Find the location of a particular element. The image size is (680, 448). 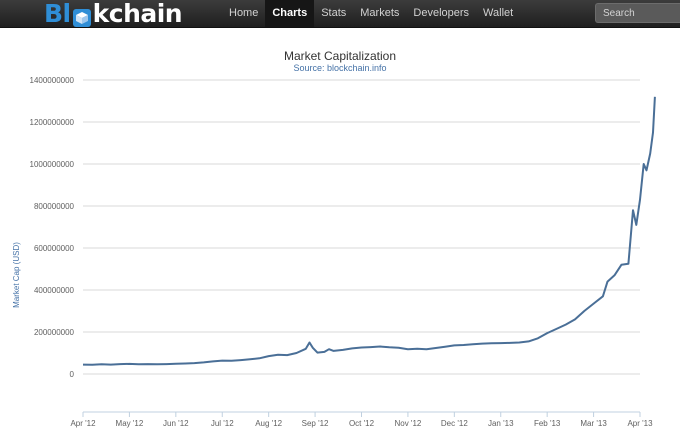

nav-item-wallet: Wallet is located at coordinates (498, 13).